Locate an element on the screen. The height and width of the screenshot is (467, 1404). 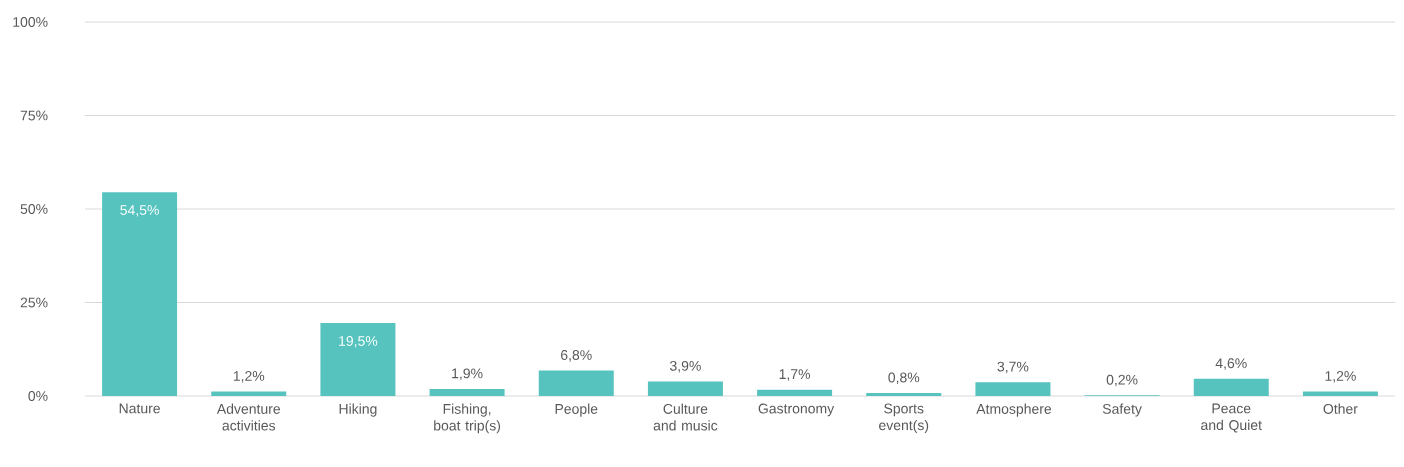
x-tick-label: People is located at coordinates (576, 410).